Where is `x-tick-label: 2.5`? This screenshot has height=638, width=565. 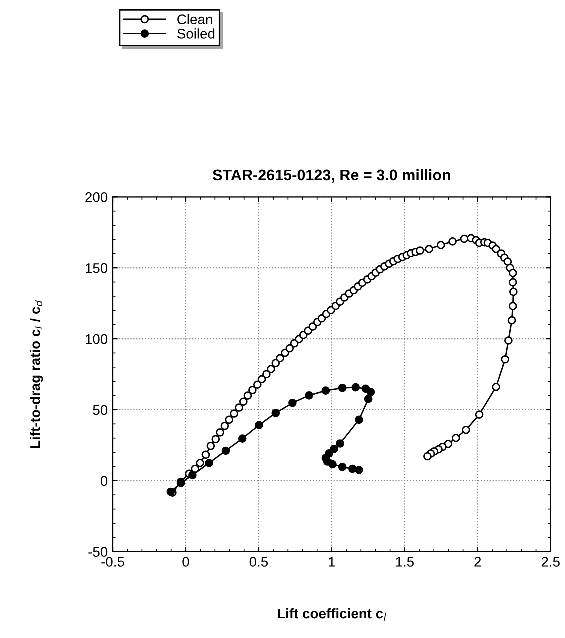 x-tick-label: 2.5 is located at coordinates (551, 562).